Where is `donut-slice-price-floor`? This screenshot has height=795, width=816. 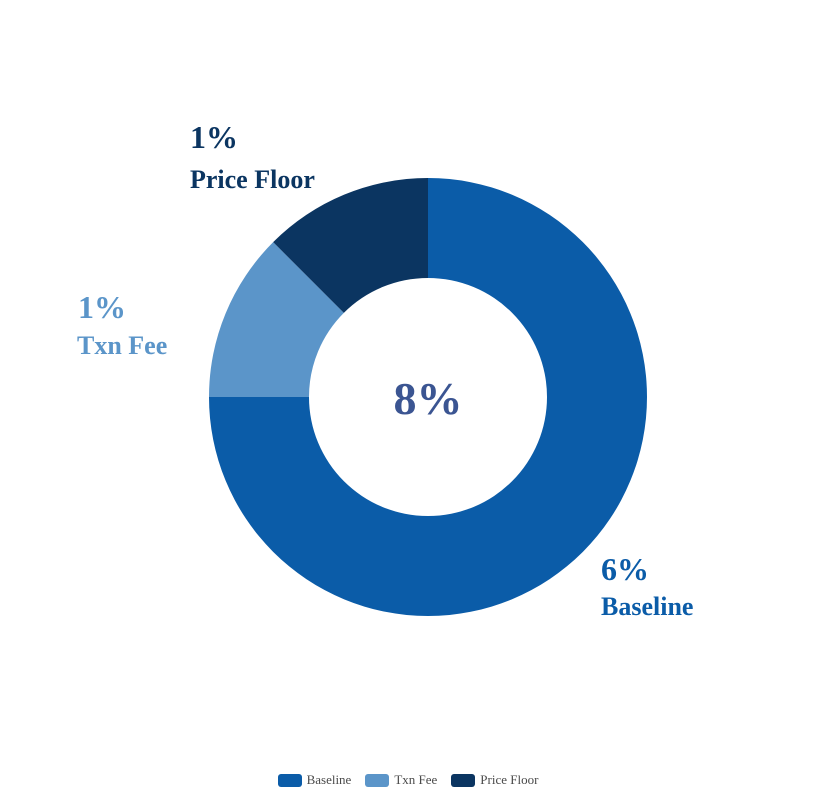 donut-slice-price-floor is located at coordinates (350, 245).